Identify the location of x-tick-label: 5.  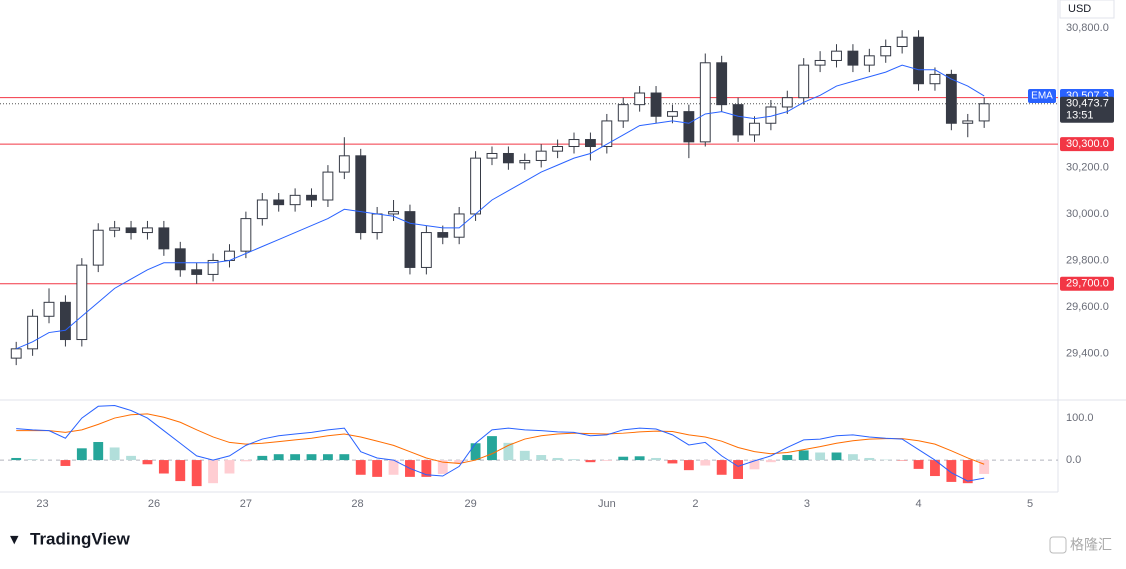
(1030, 504).